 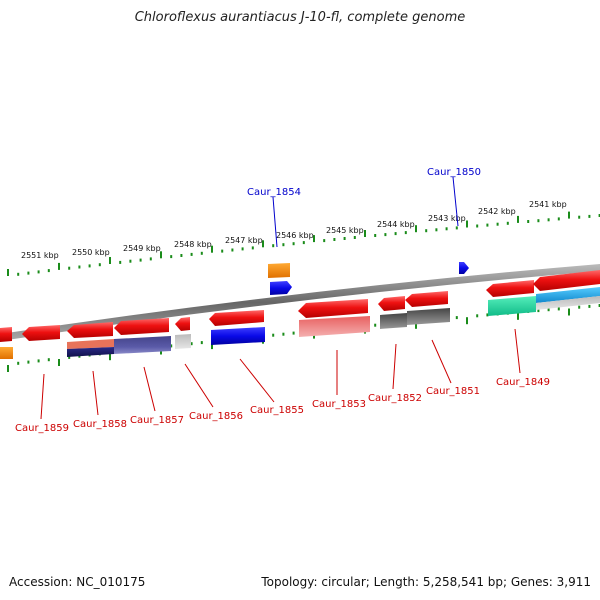 What do you see at coordinates (77, 582) in the screenshot?
I see `accession-text: Accession: NC_010175` at bounding box center [77, 582].